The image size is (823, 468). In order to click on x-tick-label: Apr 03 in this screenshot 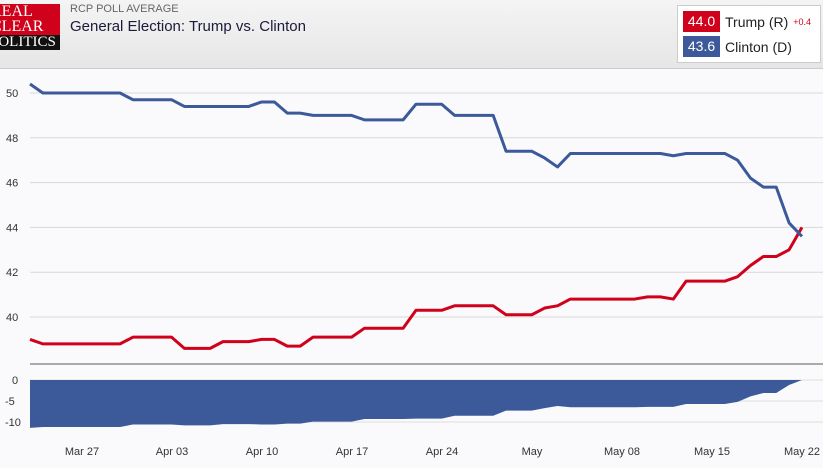, I will do `click(172, 452)`.